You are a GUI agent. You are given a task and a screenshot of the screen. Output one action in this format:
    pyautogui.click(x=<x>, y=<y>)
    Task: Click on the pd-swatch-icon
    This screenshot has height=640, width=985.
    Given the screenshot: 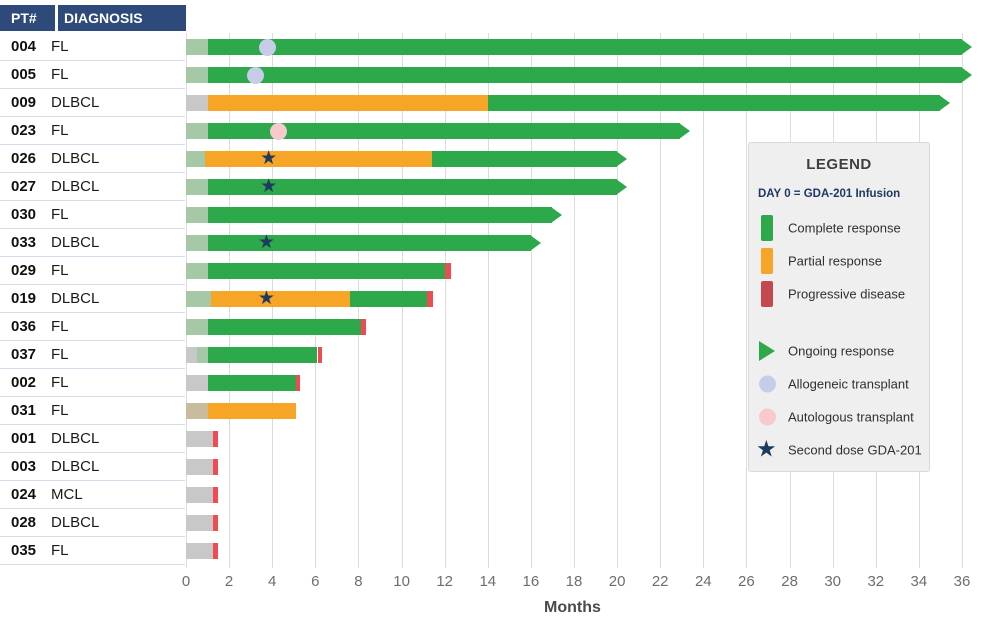 What is the action you would take?
    pyautogui.click(x=767, y=294)
    